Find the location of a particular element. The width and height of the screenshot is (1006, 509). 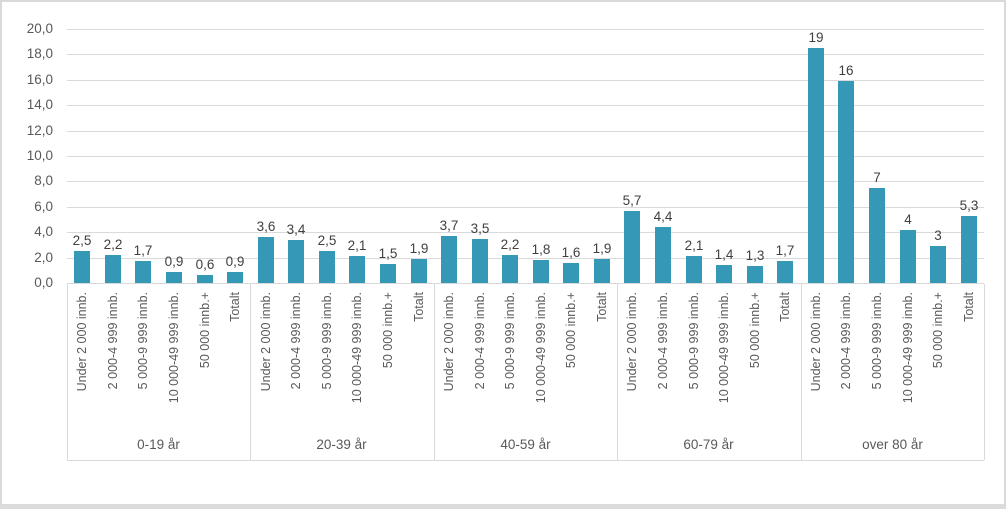

bar-value-label: 1,7 is located at coordinates (143, 250).